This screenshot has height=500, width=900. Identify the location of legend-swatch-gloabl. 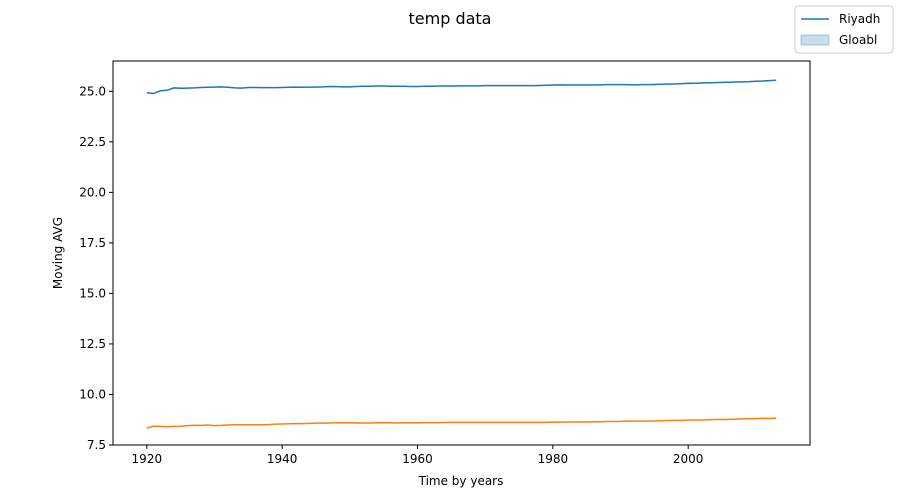
(815, 40).